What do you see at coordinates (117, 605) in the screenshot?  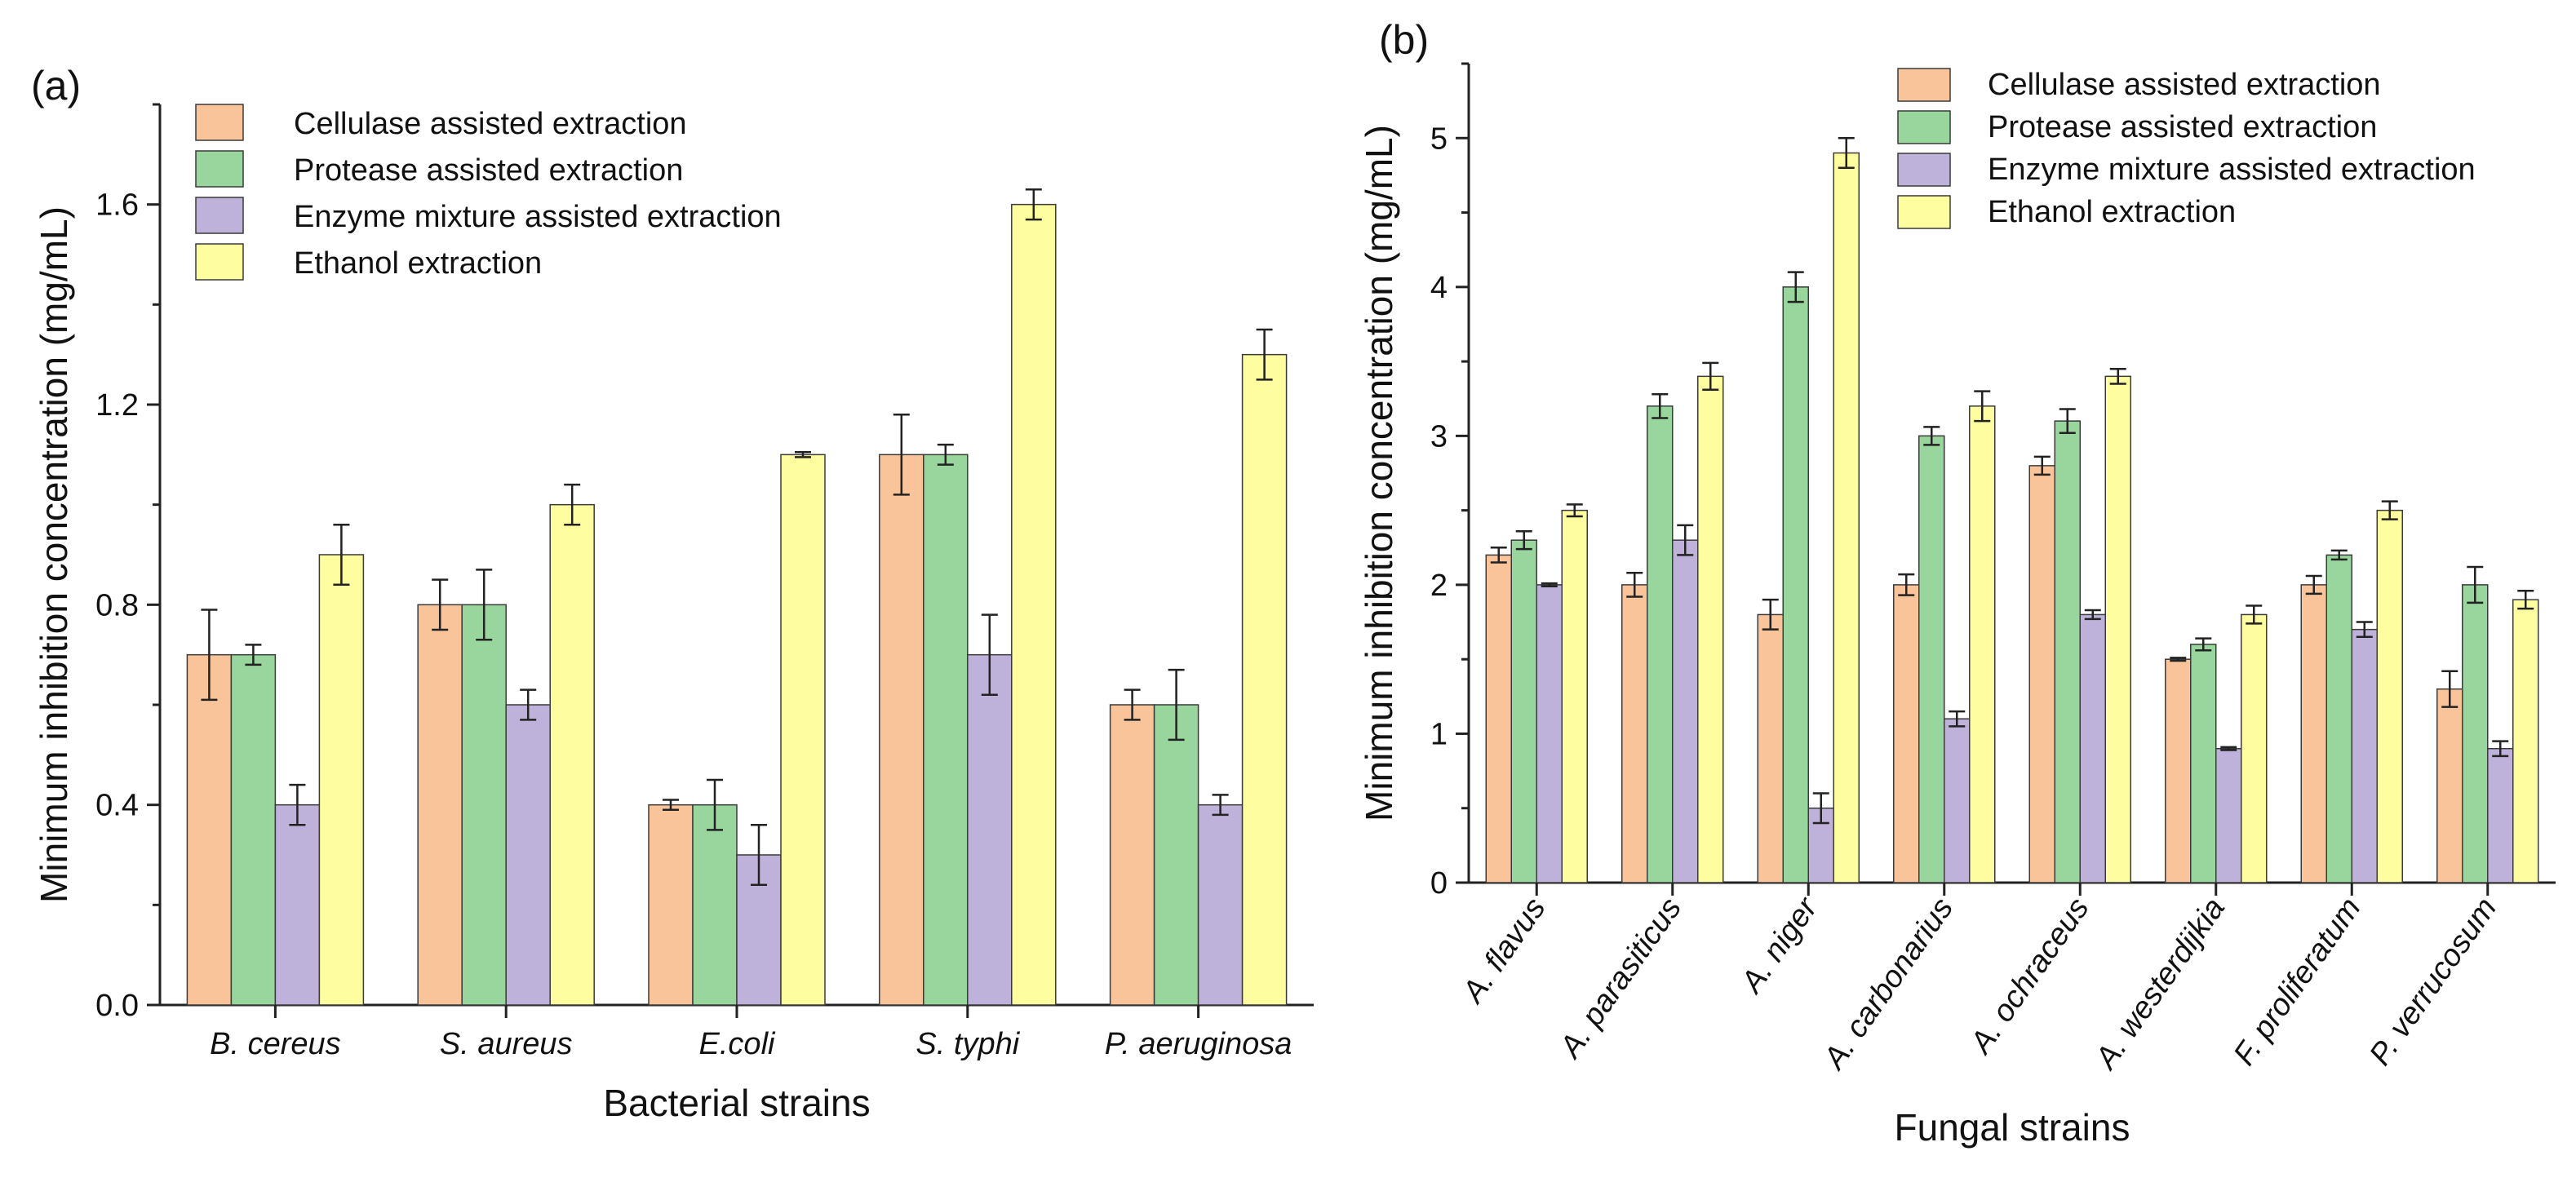 I see `y-tick-label: 0.8` at bounding box center [117, 605].